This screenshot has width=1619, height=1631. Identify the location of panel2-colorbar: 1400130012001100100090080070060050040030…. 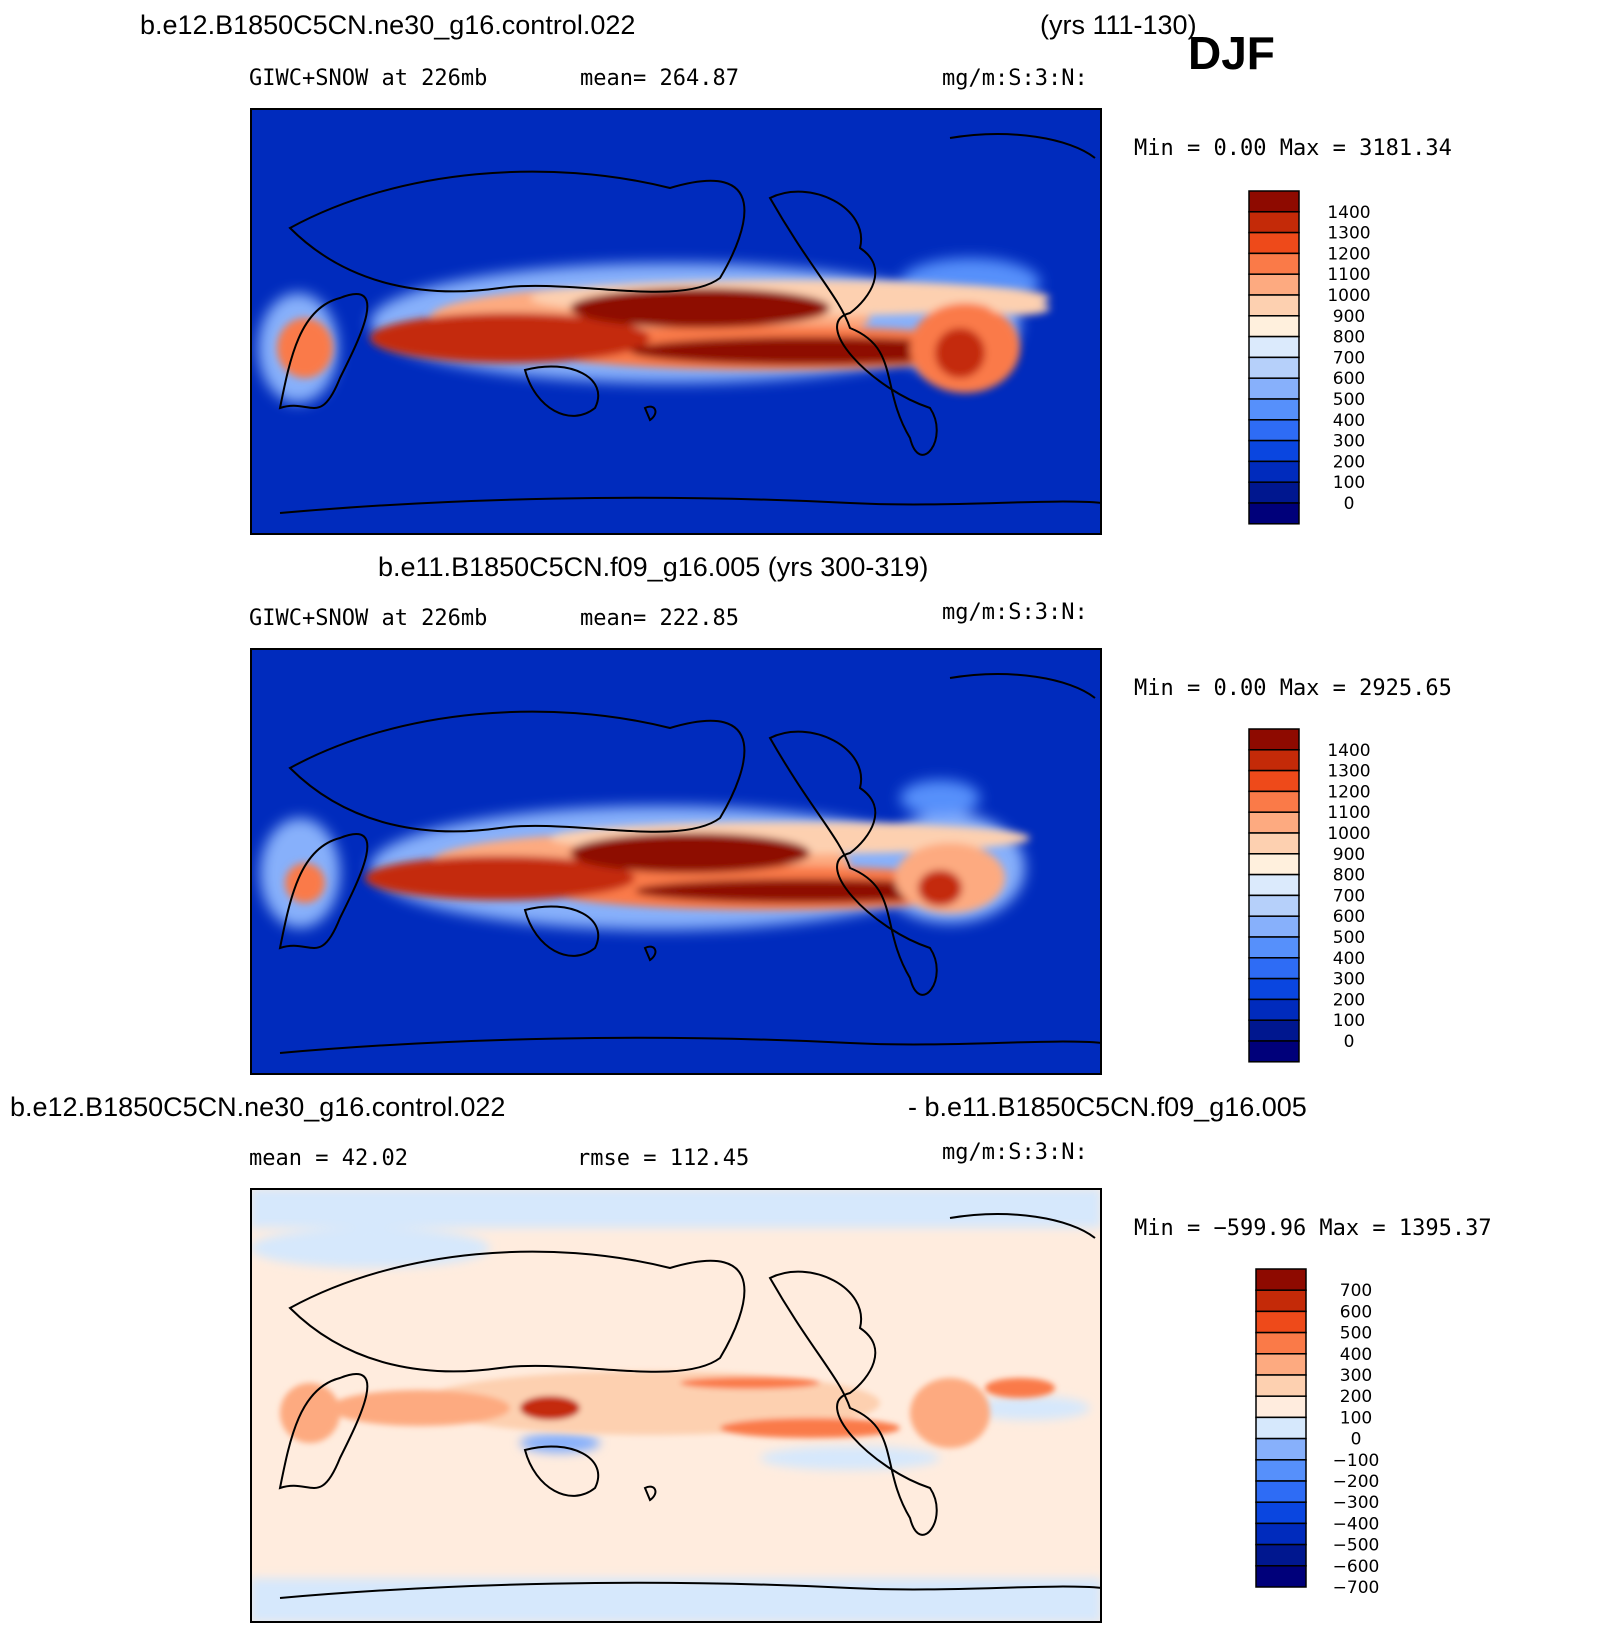
(1309, 895).